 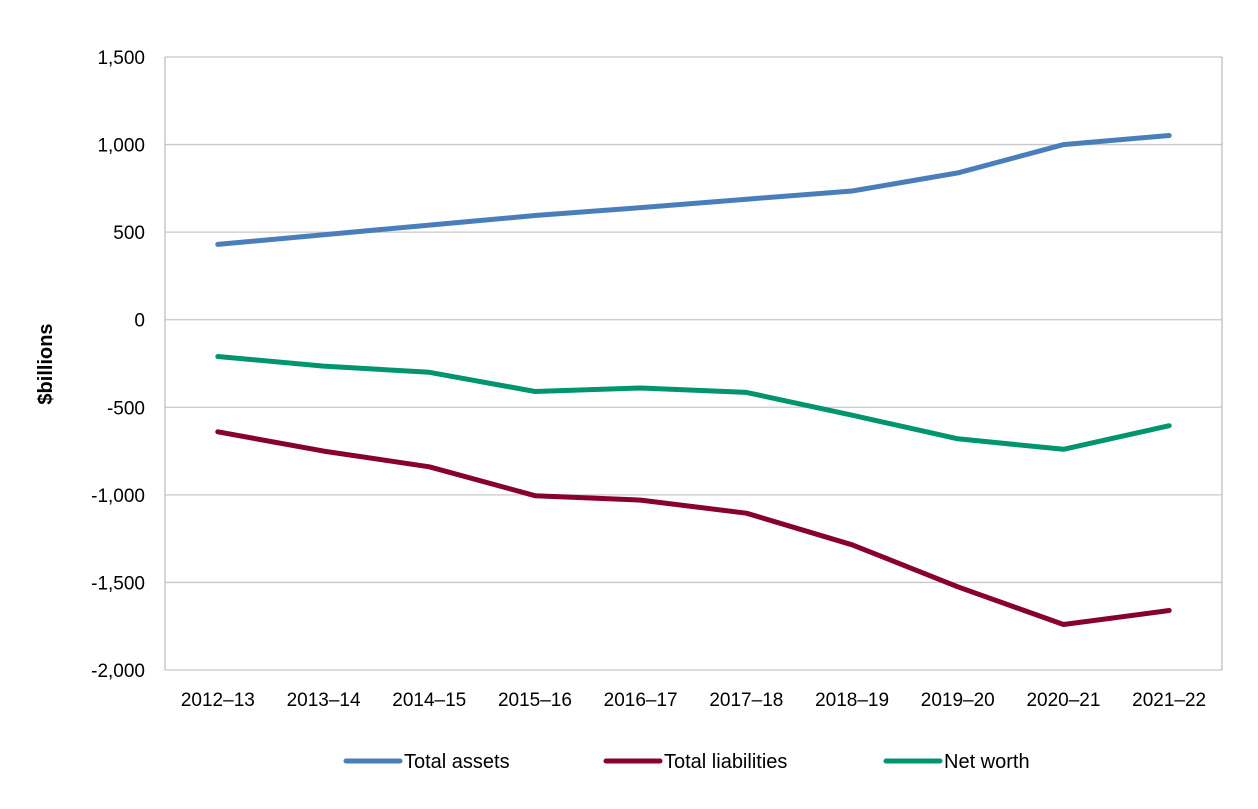 I want to click on legend: Total assets Total liabilities Net worth, so click(x=686, y=762).